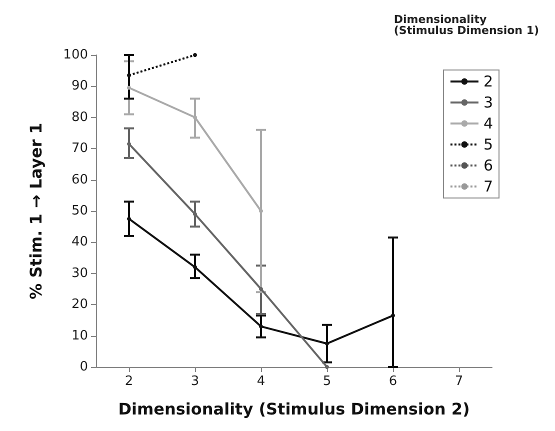 The height and width of the screenshot is (431, 555). What do you see at coordinates (79, 180) in the screenshot?
I see `y-tick-label: 60` at bounding box center [79, 180].